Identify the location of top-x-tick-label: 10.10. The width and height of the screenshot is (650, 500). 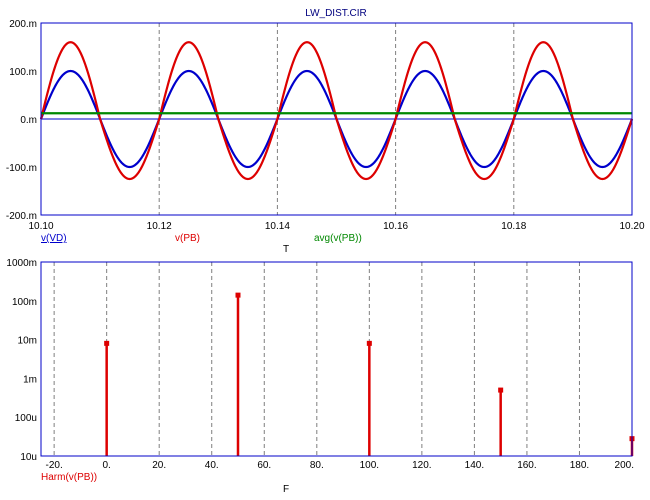
(40, 226).